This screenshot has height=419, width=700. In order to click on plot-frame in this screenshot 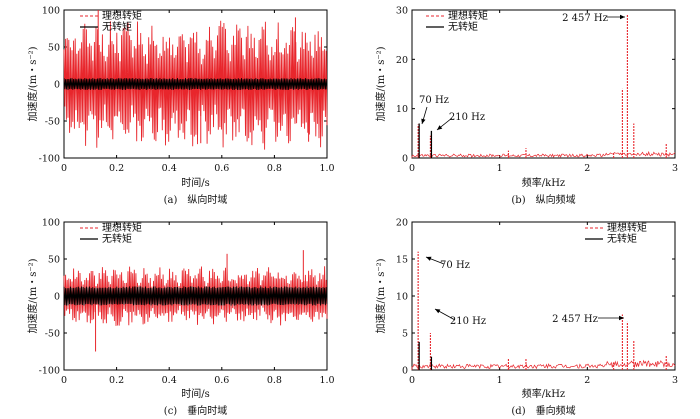, I will do `click(543, 84)`.